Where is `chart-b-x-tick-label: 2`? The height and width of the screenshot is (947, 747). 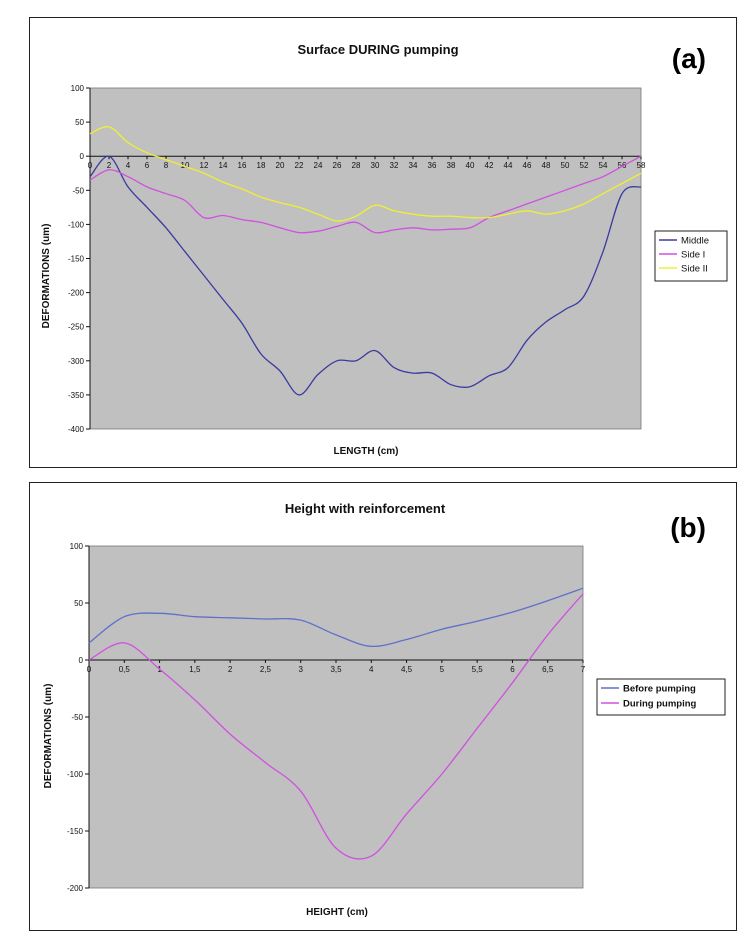 chart-b-x-tick-label: 2 is located at coordinates (230, 669).